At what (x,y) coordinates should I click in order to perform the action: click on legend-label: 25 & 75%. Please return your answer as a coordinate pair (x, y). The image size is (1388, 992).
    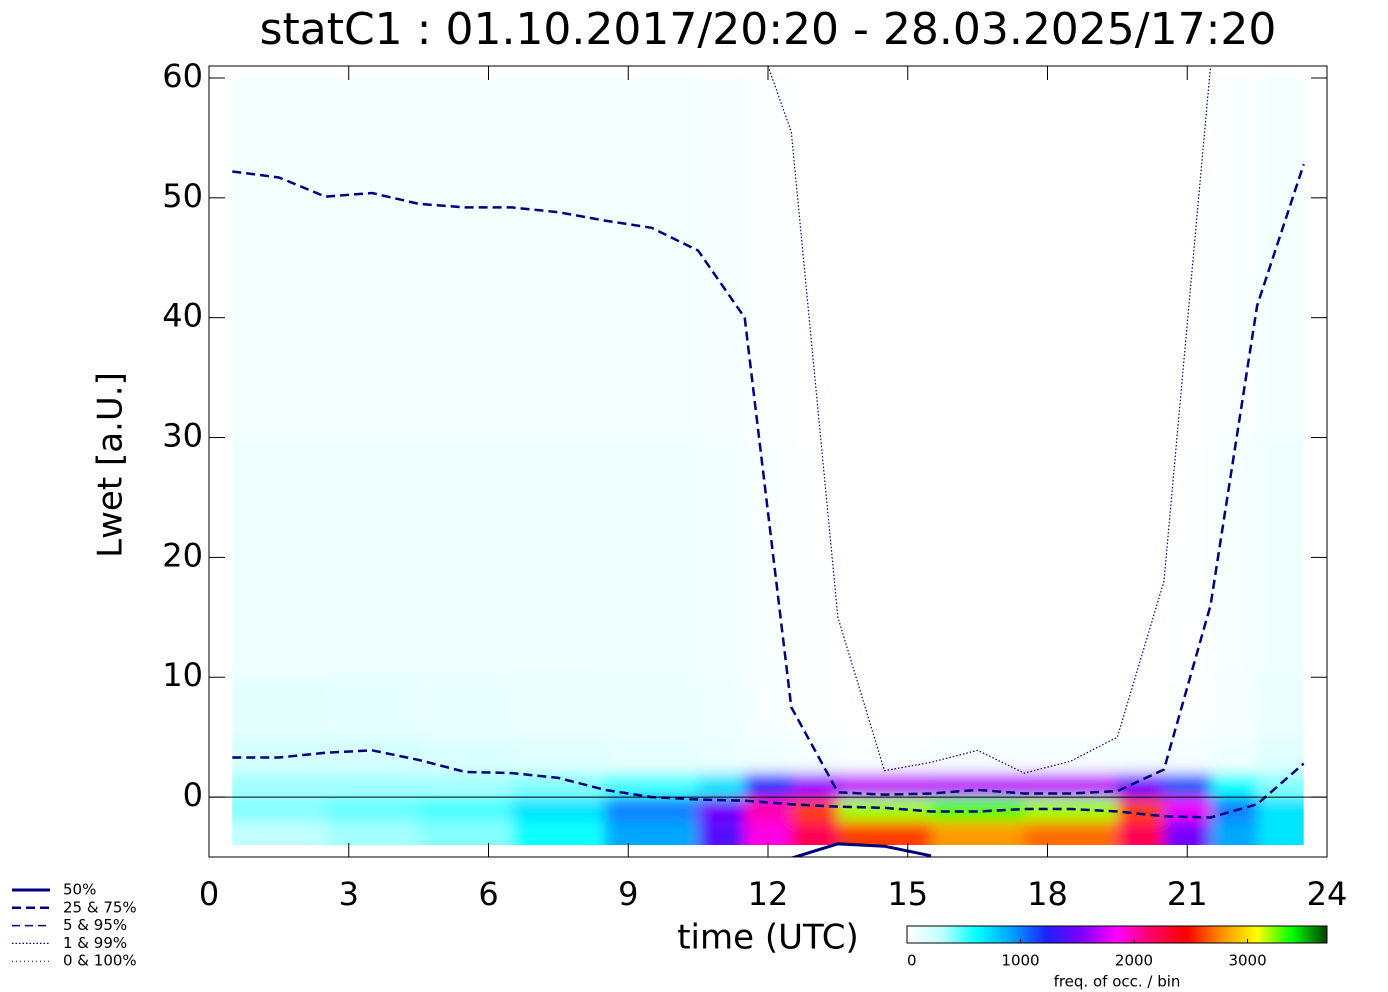
    Looking at the image, I should click on (100, 907).